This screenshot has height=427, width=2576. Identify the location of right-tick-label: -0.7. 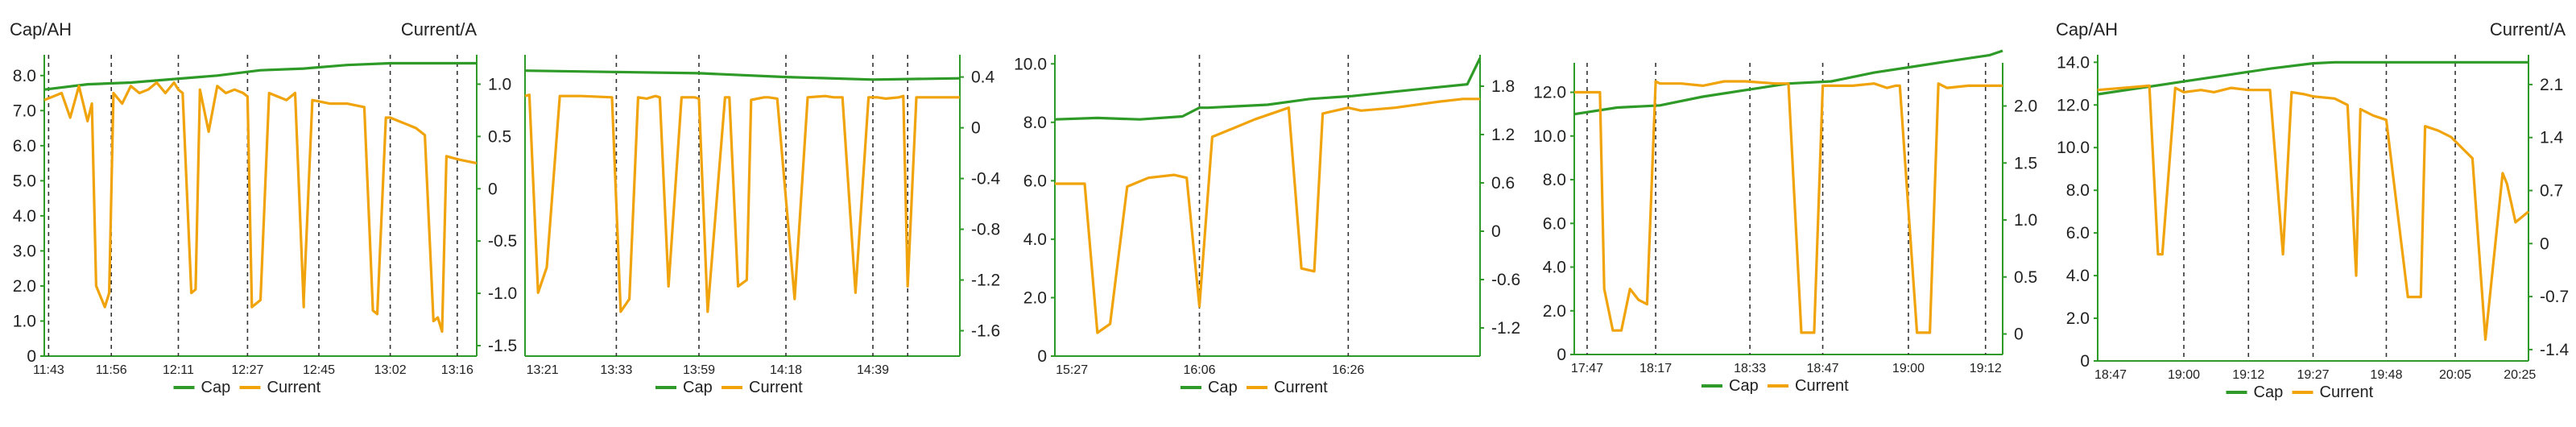
(2554, 297).